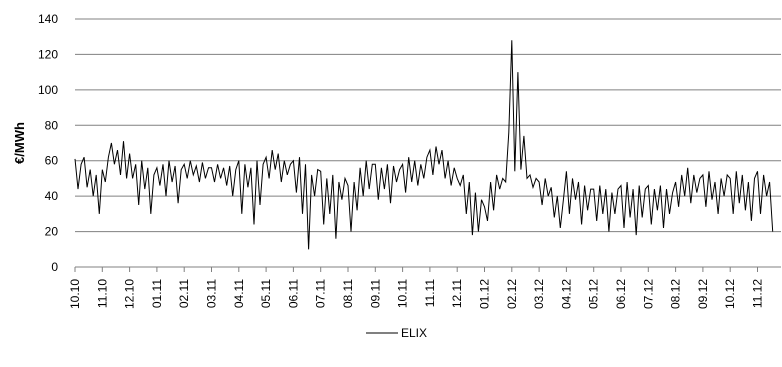  I want to click on x-tick-label: 09.11, so click(375, 293).